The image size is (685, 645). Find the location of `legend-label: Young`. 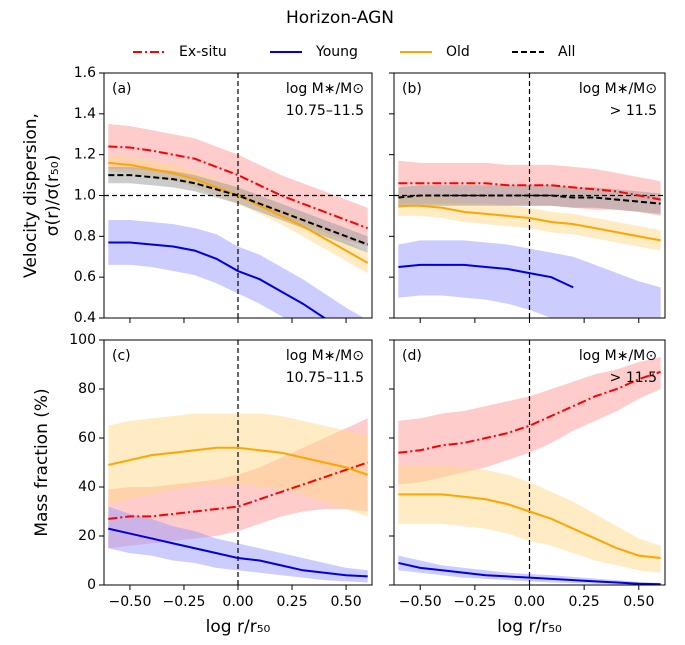

legend-label: Young is located at coordinates (336, 52).